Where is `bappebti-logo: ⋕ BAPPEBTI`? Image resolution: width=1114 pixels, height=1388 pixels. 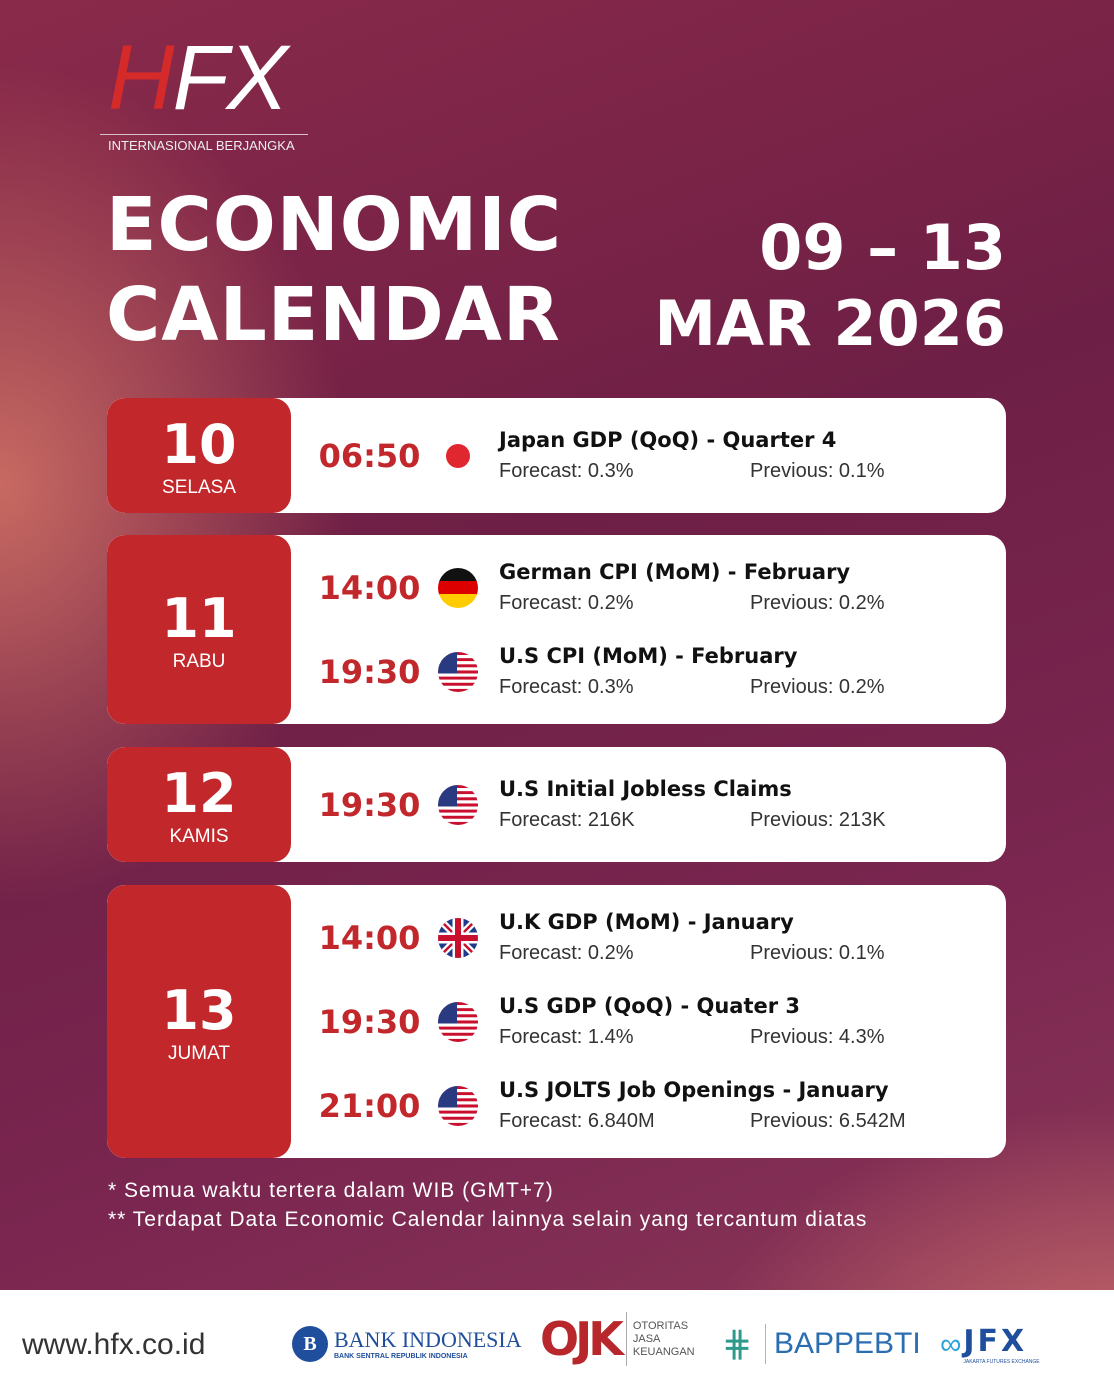 bappebti-logo: ⋕ BAPPEBTI is located at coordinates (821, 1344).